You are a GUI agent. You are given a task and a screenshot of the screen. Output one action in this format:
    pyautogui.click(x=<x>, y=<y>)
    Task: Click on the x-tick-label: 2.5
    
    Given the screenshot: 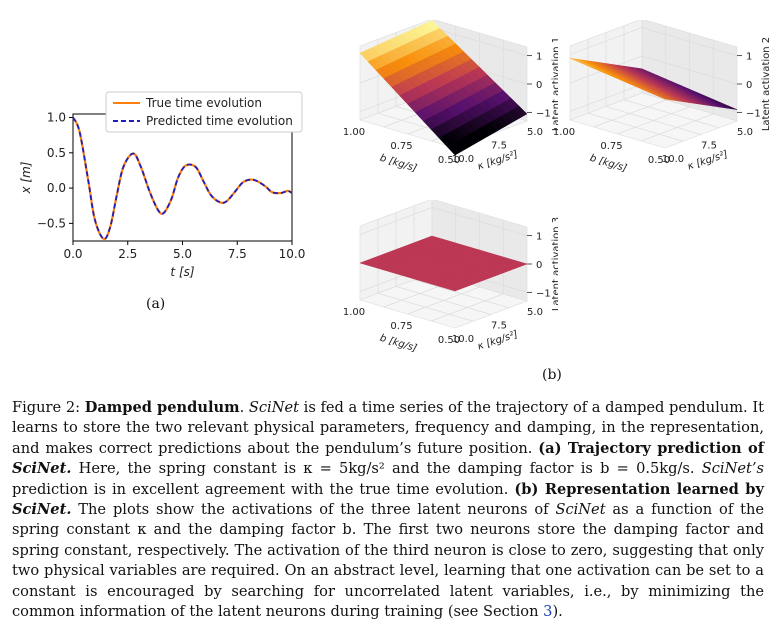 What is the action you would take?
    pyautogui.click(x=127, y=254)
    